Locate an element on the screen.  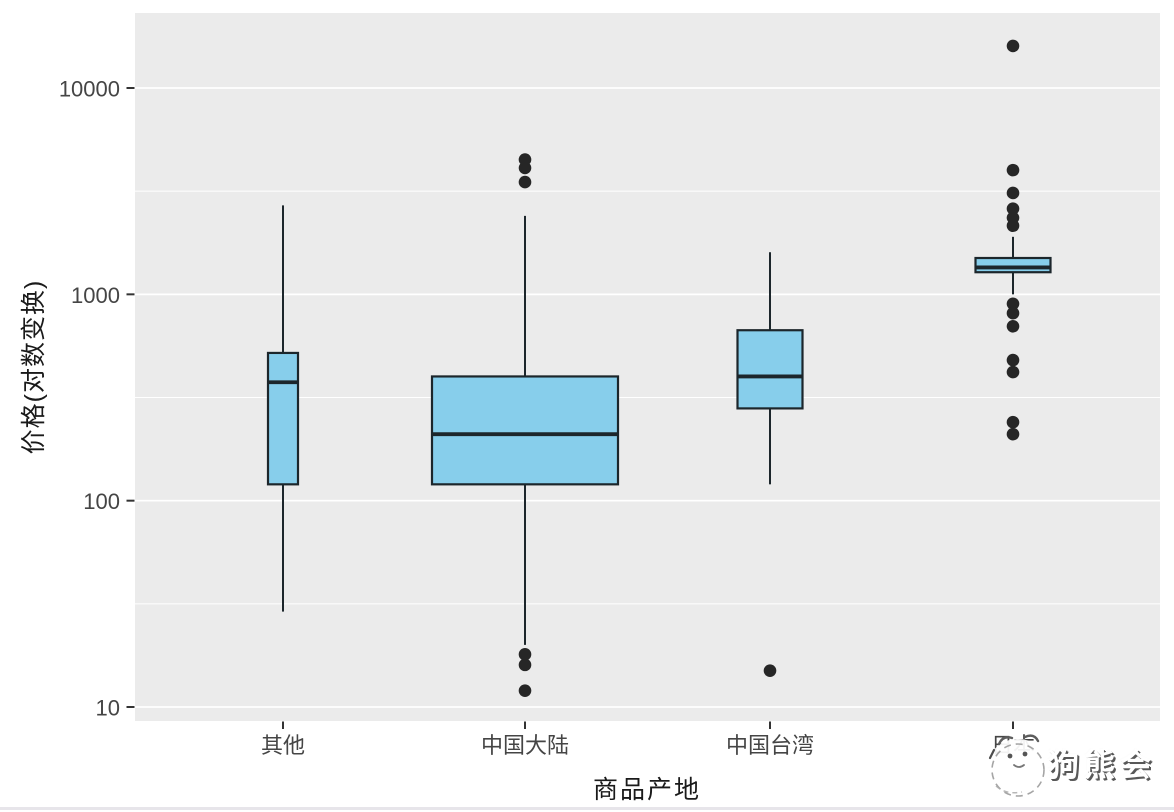
y-tick-label: 10 is located at coordinates (108, 708).